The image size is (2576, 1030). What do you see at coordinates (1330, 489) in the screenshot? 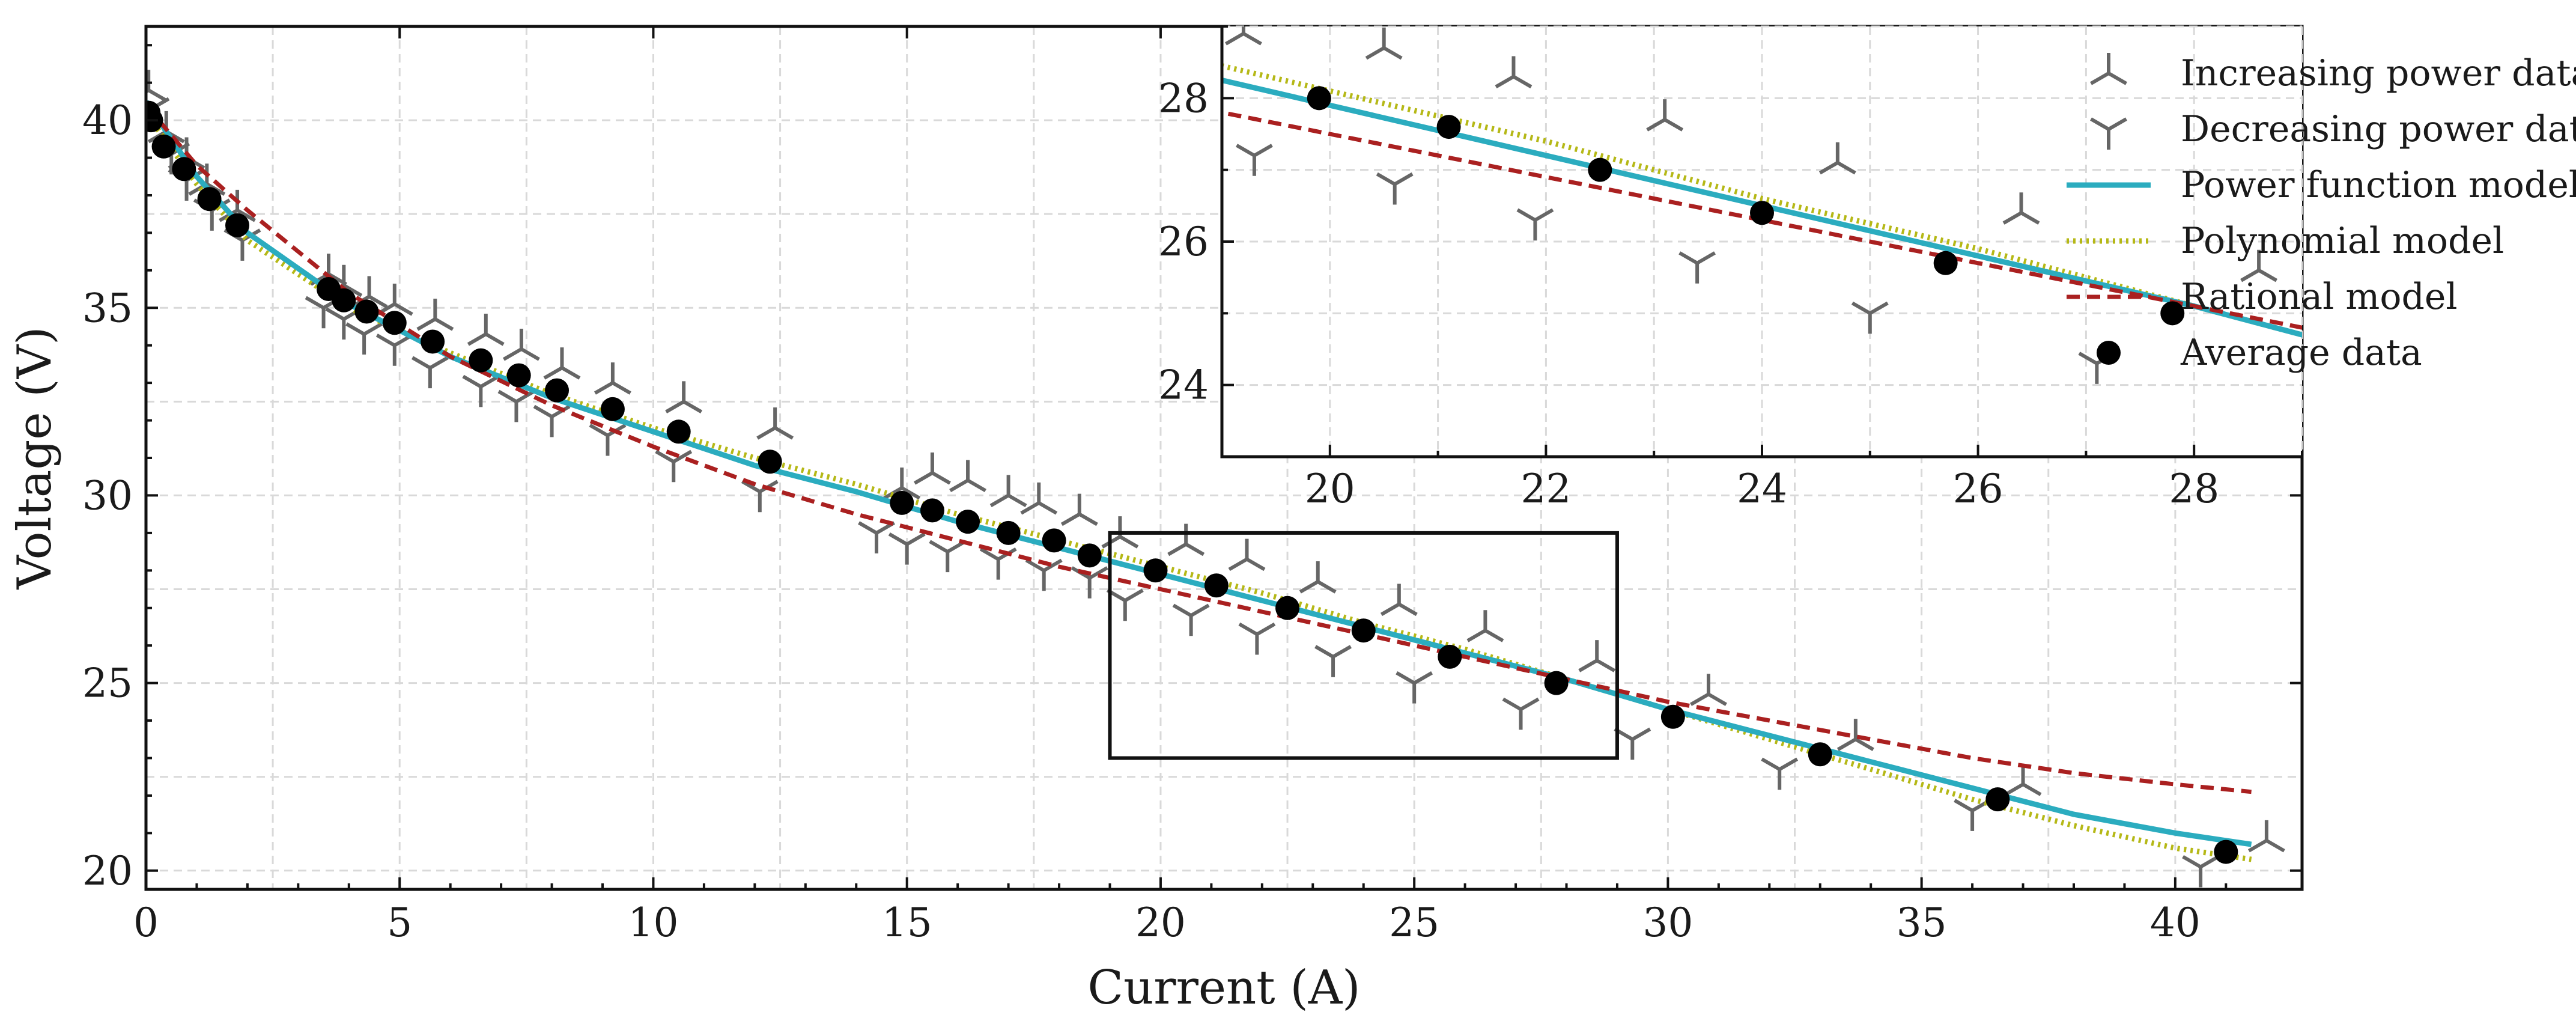
I see `inset-x-tick-label: 20` at bounding box center [1330, 489].